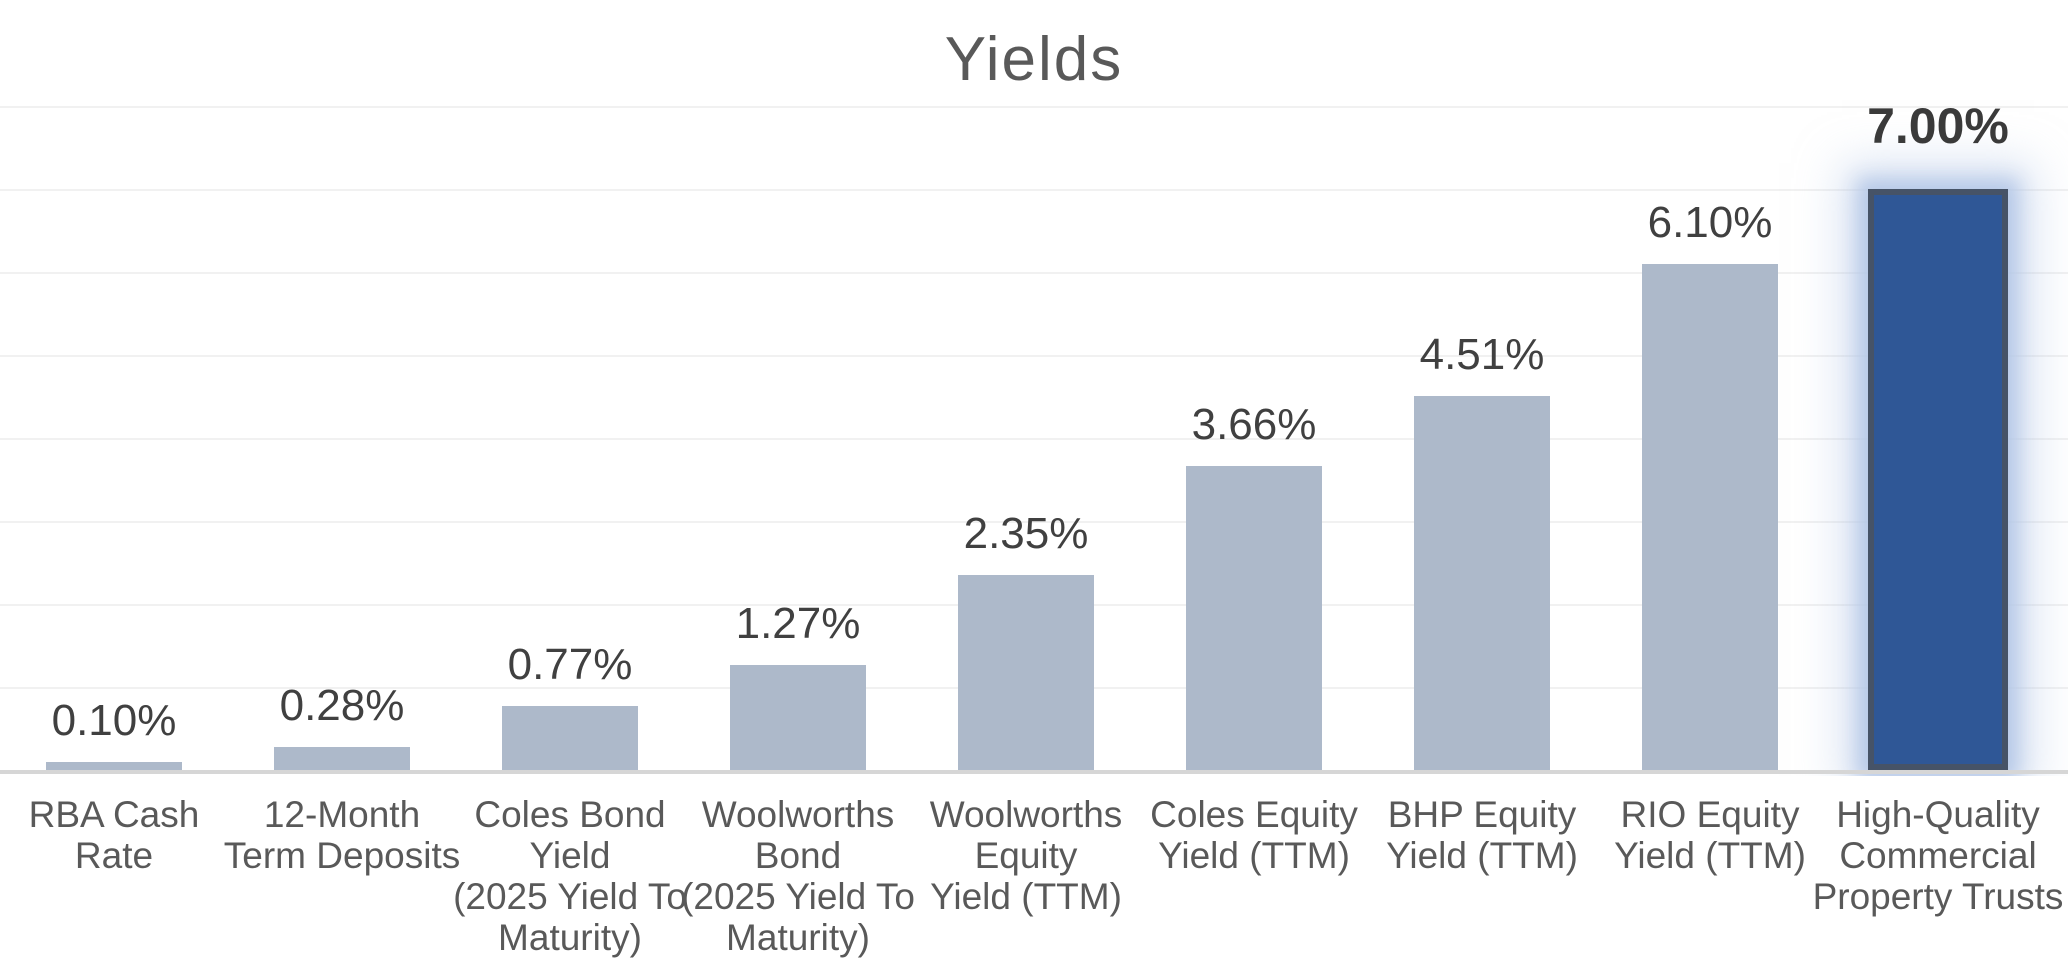 The height and width of the screenshot is (976, 2068). What do you see at coordinates (798, 623) in the screenshot?
I see `value-label-woolworths-bond-2025-yield-to-maturity: 1.27%` at bounding box center [798, 623].